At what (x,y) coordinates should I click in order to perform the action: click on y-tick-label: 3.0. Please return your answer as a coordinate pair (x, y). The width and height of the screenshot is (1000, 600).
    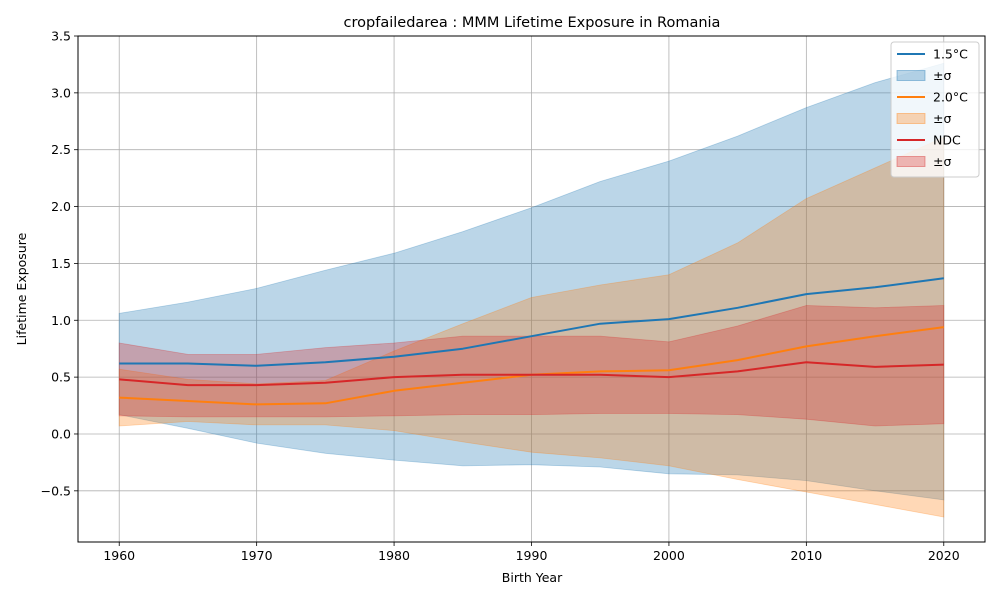
    Looking at the image, I should click on (61, 92).